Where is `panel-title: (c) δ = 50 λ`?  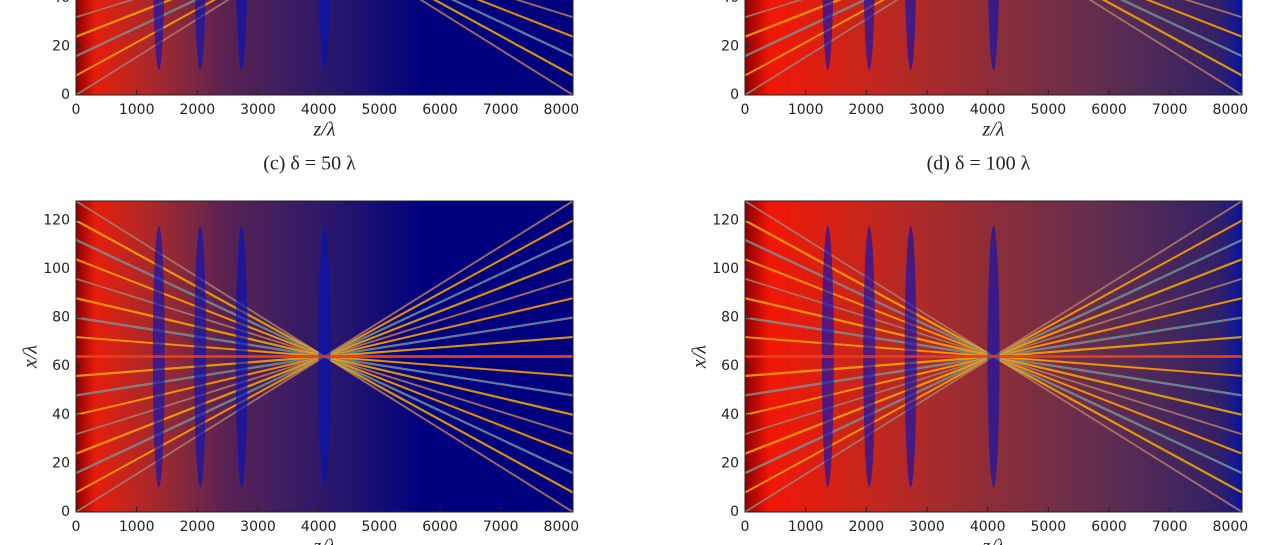 panel-title: (c) δ = 50 λ is located at coordinates (309, 164).